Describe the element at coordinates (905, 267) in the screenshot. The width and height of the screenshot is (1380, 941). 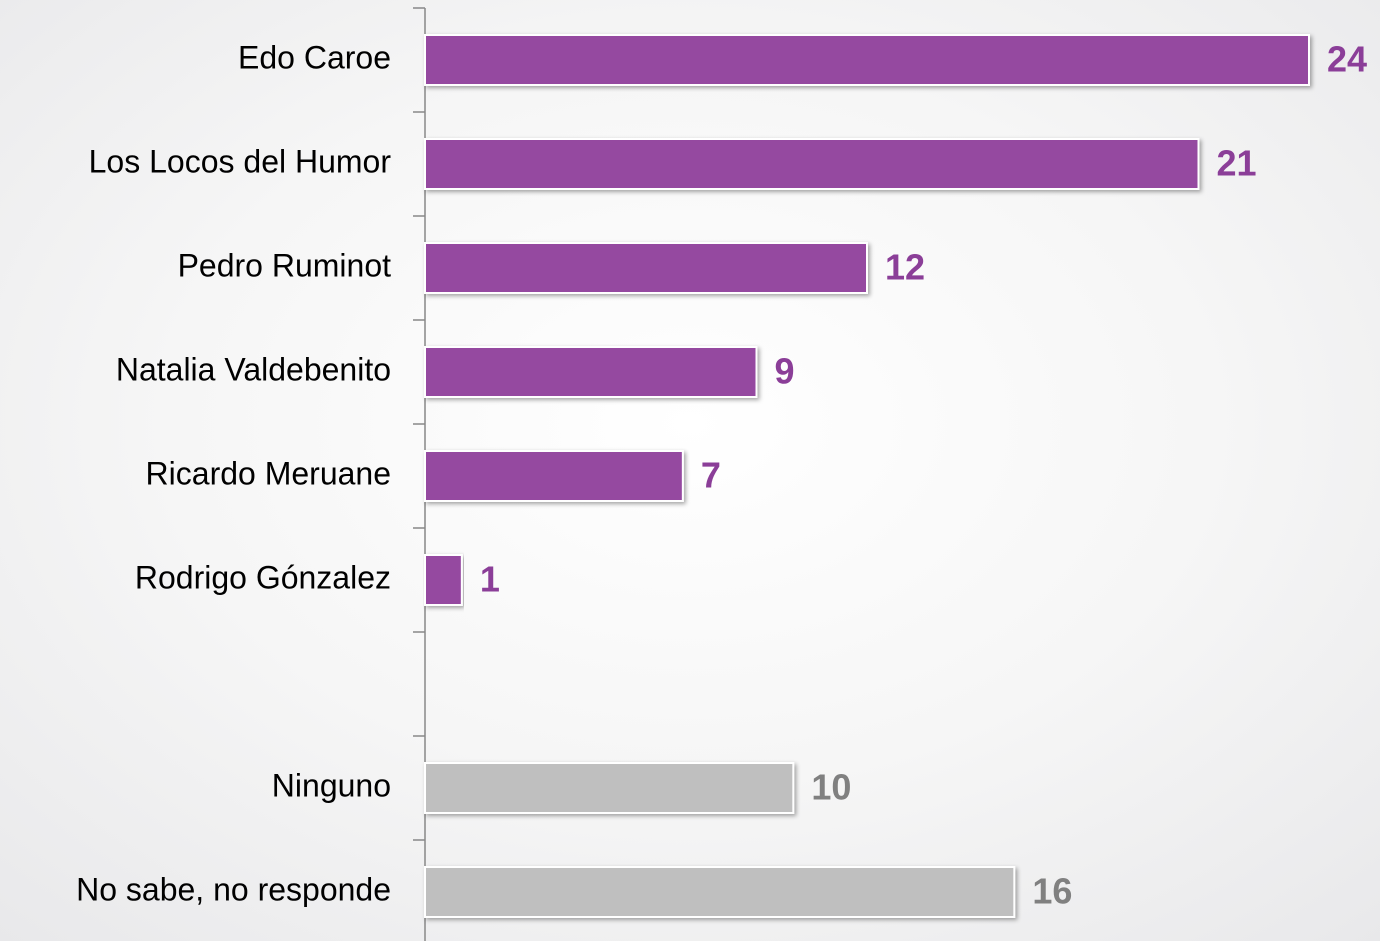
I see `value-label: 12` at that location.